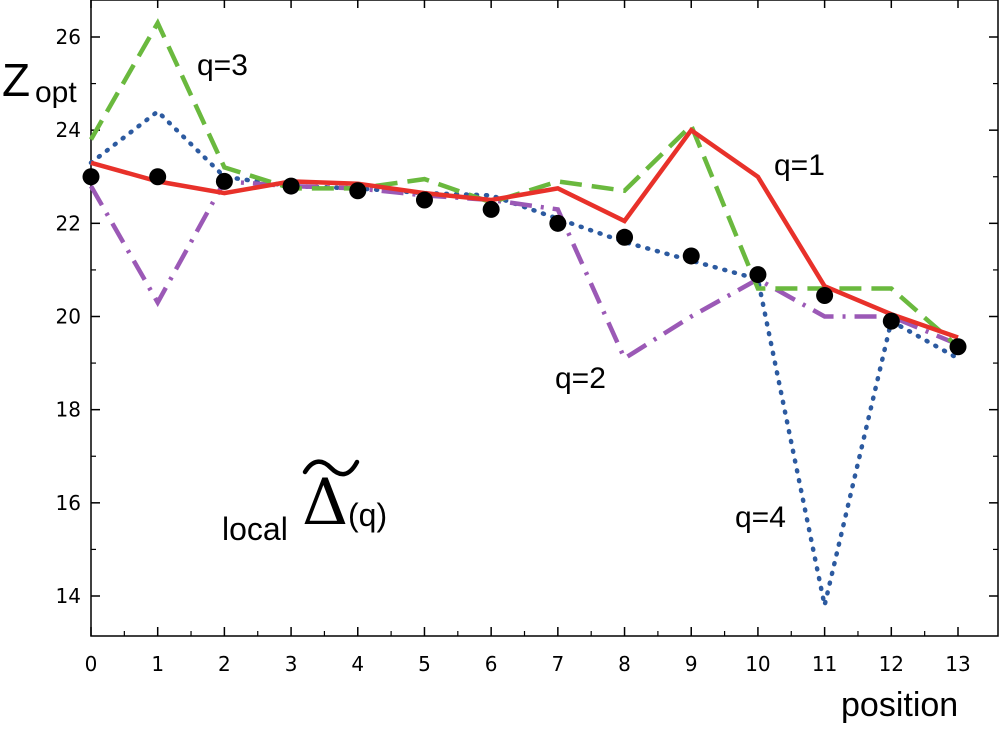  What do you see at coordinates (367, 515) in the screenshot?
I see `formula-suffix: (q)` at bounding box center [367, 515].